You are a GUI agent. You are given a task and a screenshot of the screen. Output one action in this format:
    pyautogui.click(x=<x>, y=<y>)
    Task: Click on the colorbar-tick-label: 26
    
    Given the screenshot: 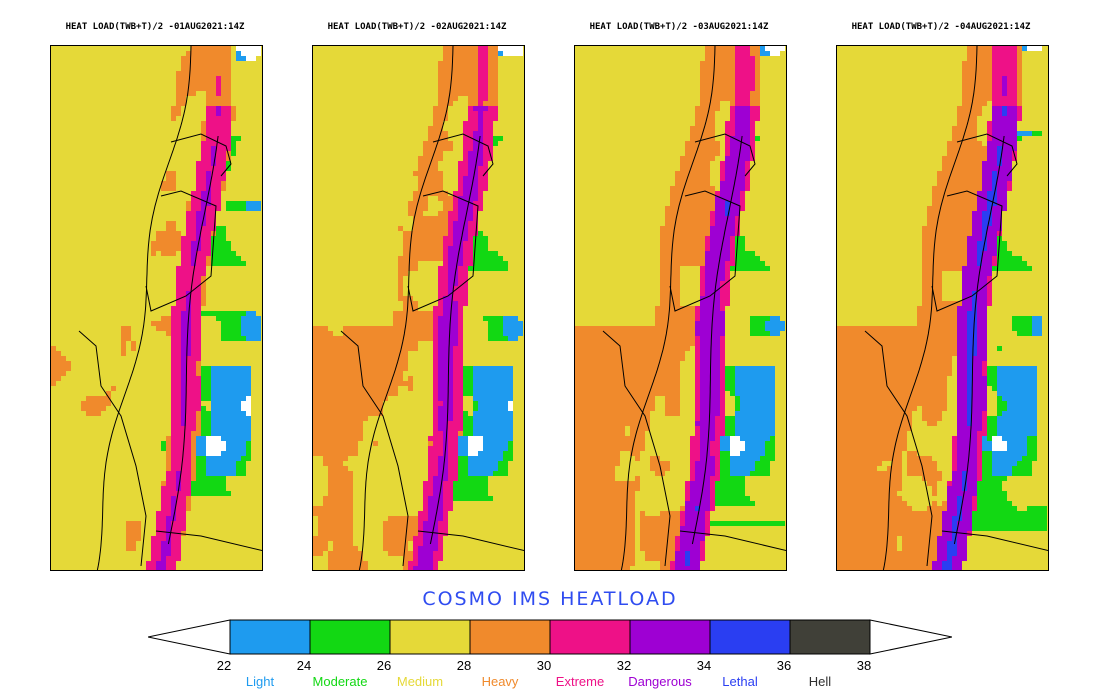 What is the action you would take?
    pyautogui.click(x=384, y=665)
    